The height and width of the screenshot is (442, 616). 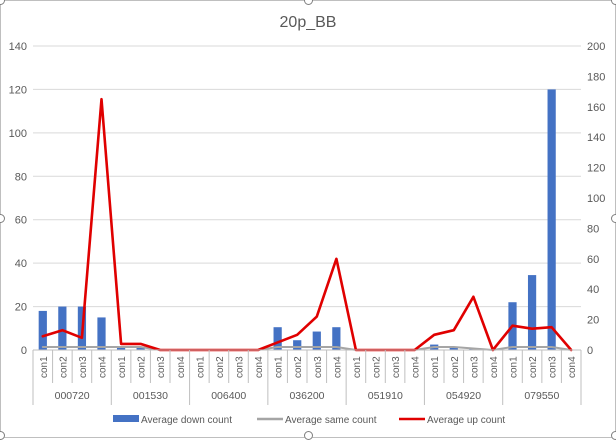 I want to click on legend-swatch, so click(x=126, y=418).